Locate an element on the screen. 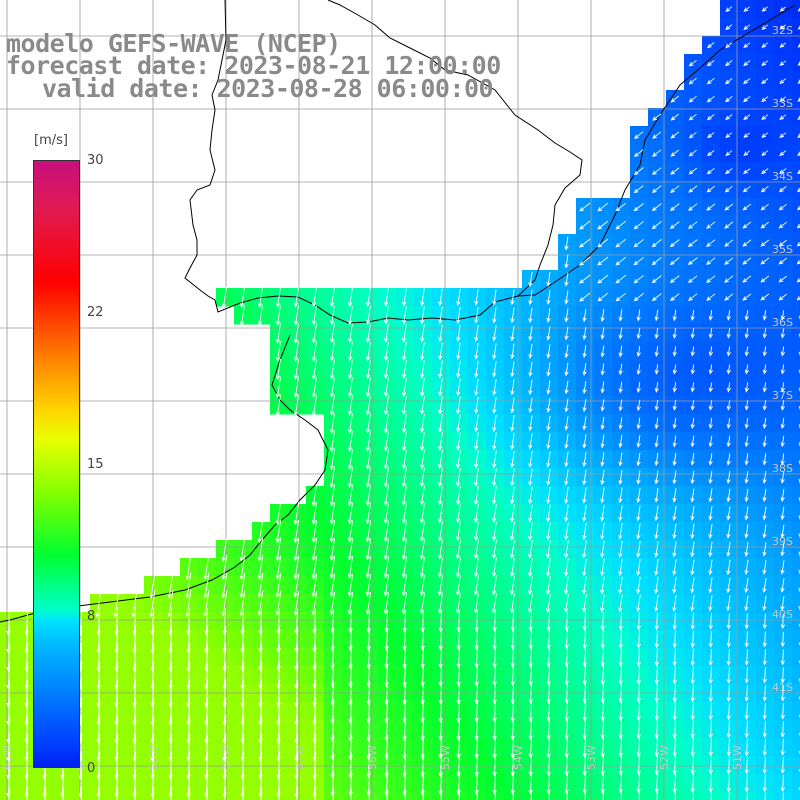  colorbar-unit: [m/s] is located at coordinates (51, 140).